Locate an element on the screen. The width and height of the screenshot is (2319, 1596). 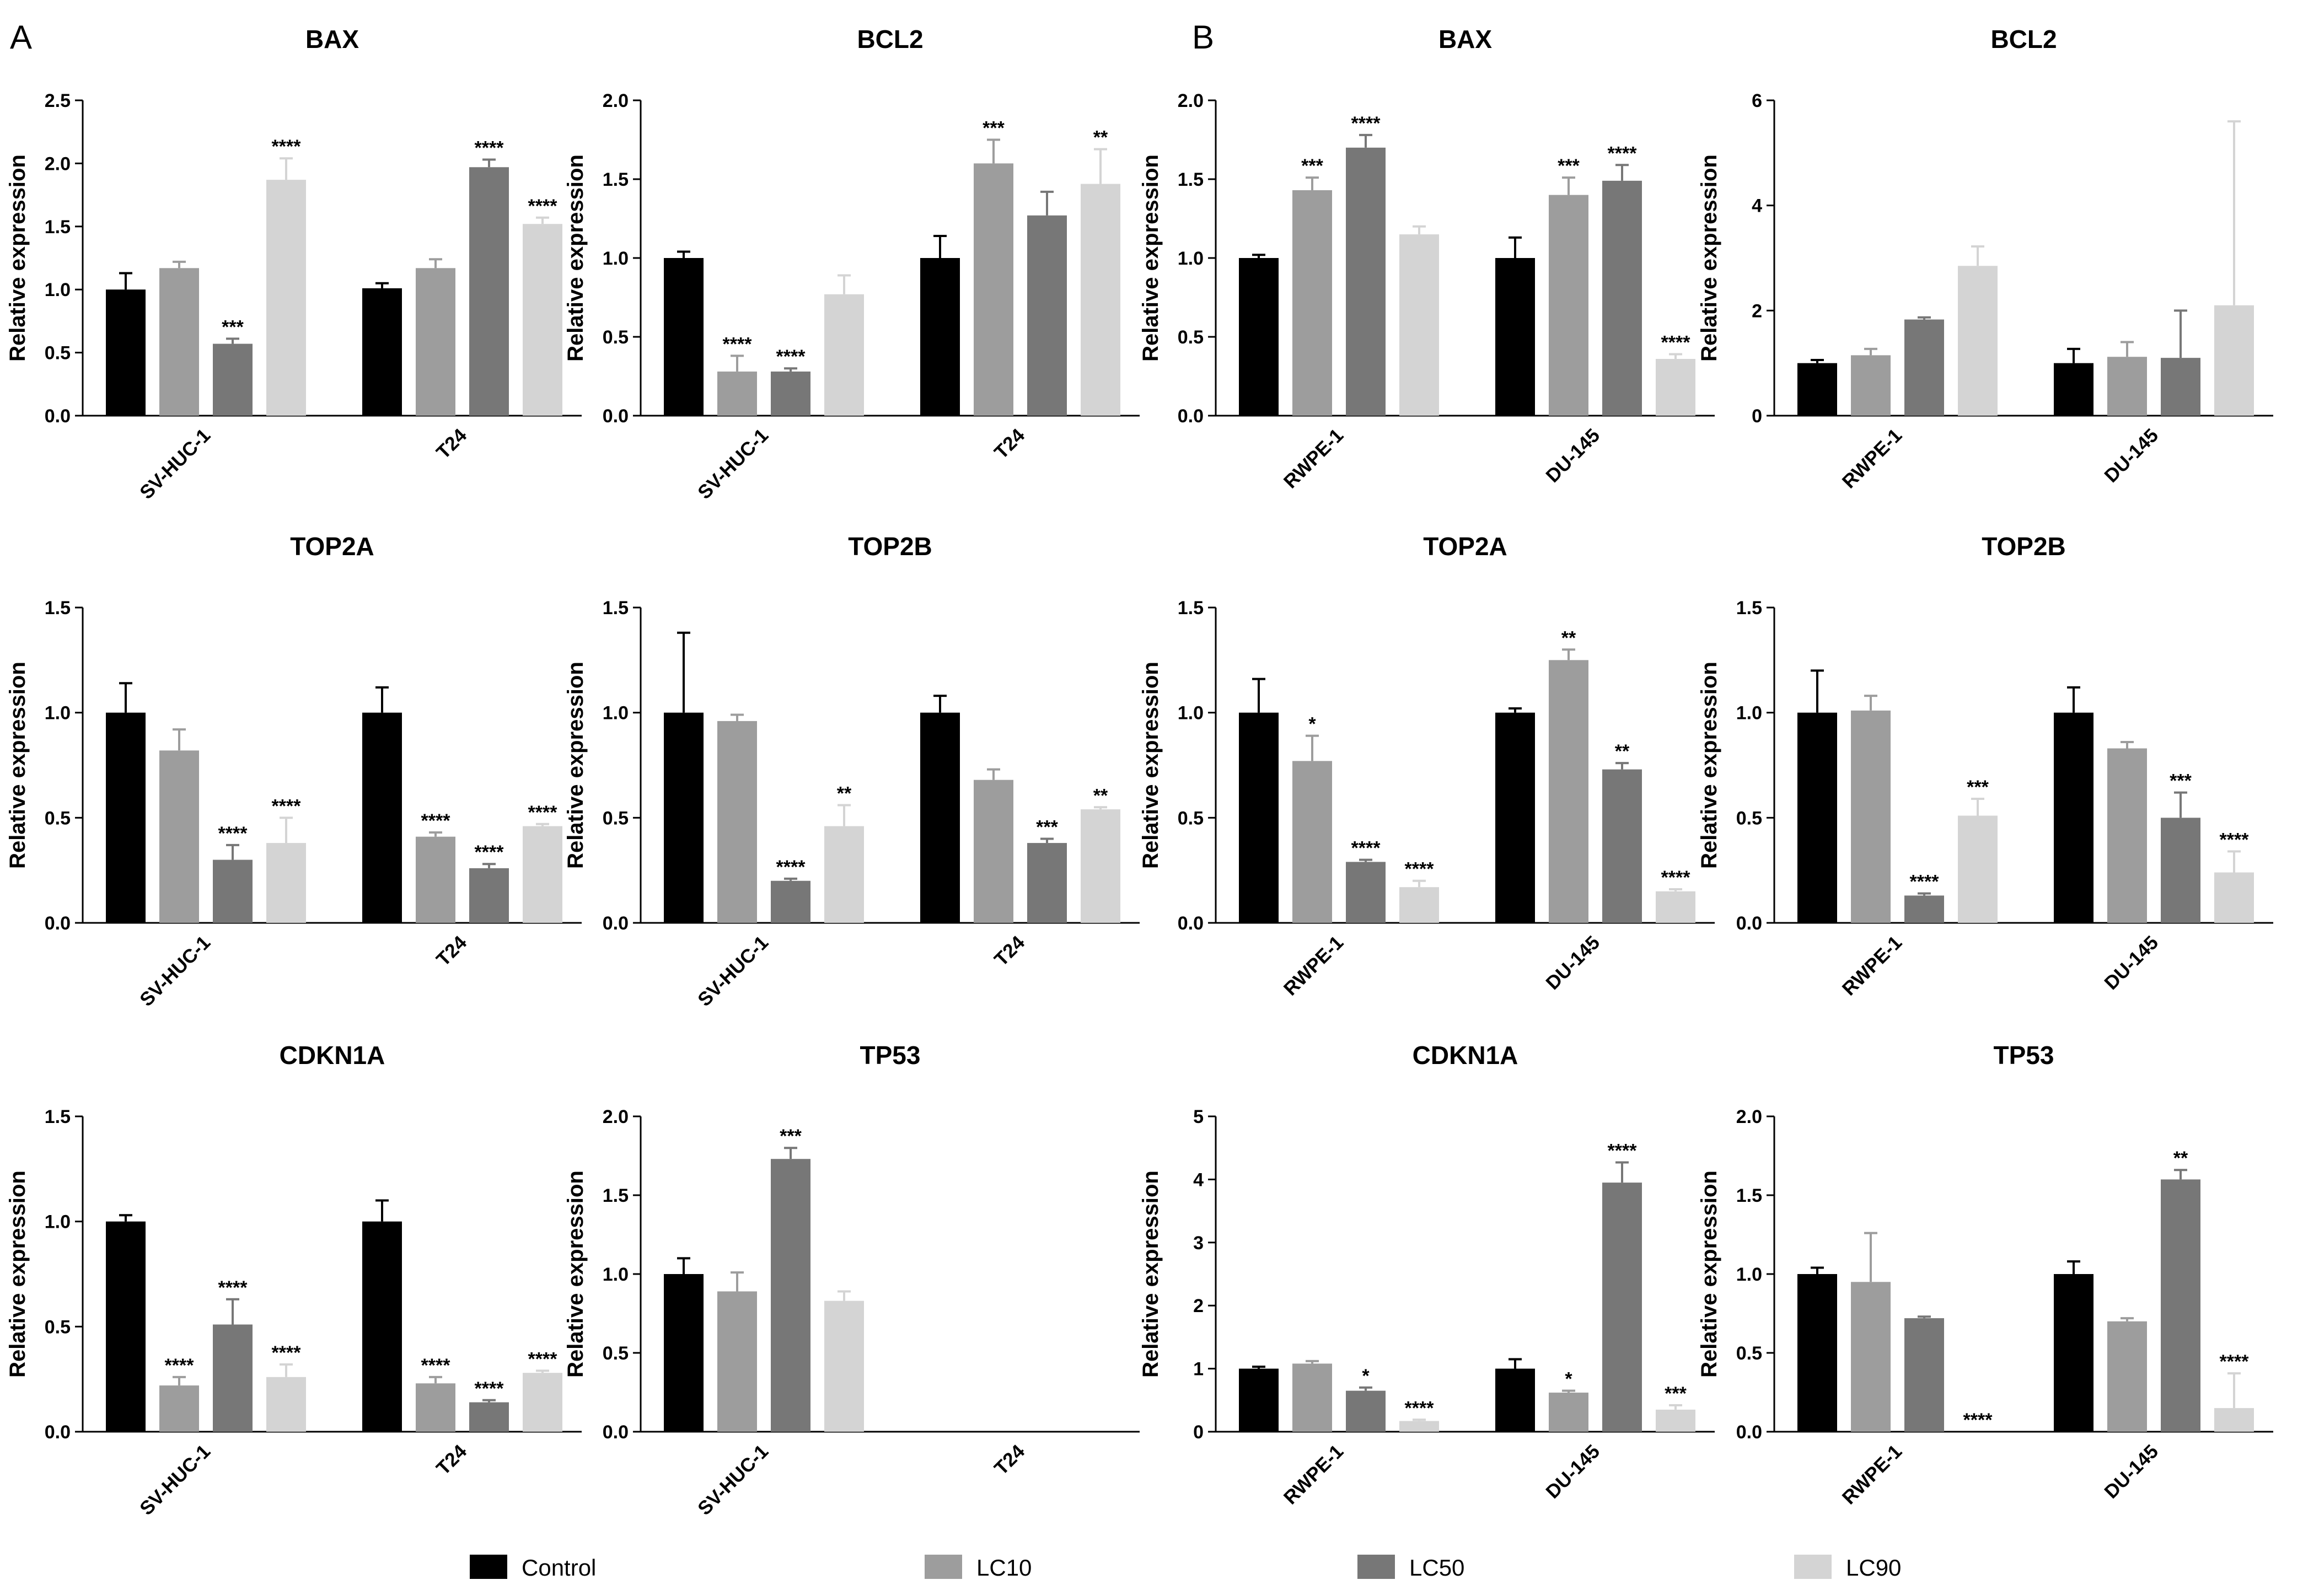
legend: Control LC10 LC50 LC90 is located at coordinates (1185, 1568).